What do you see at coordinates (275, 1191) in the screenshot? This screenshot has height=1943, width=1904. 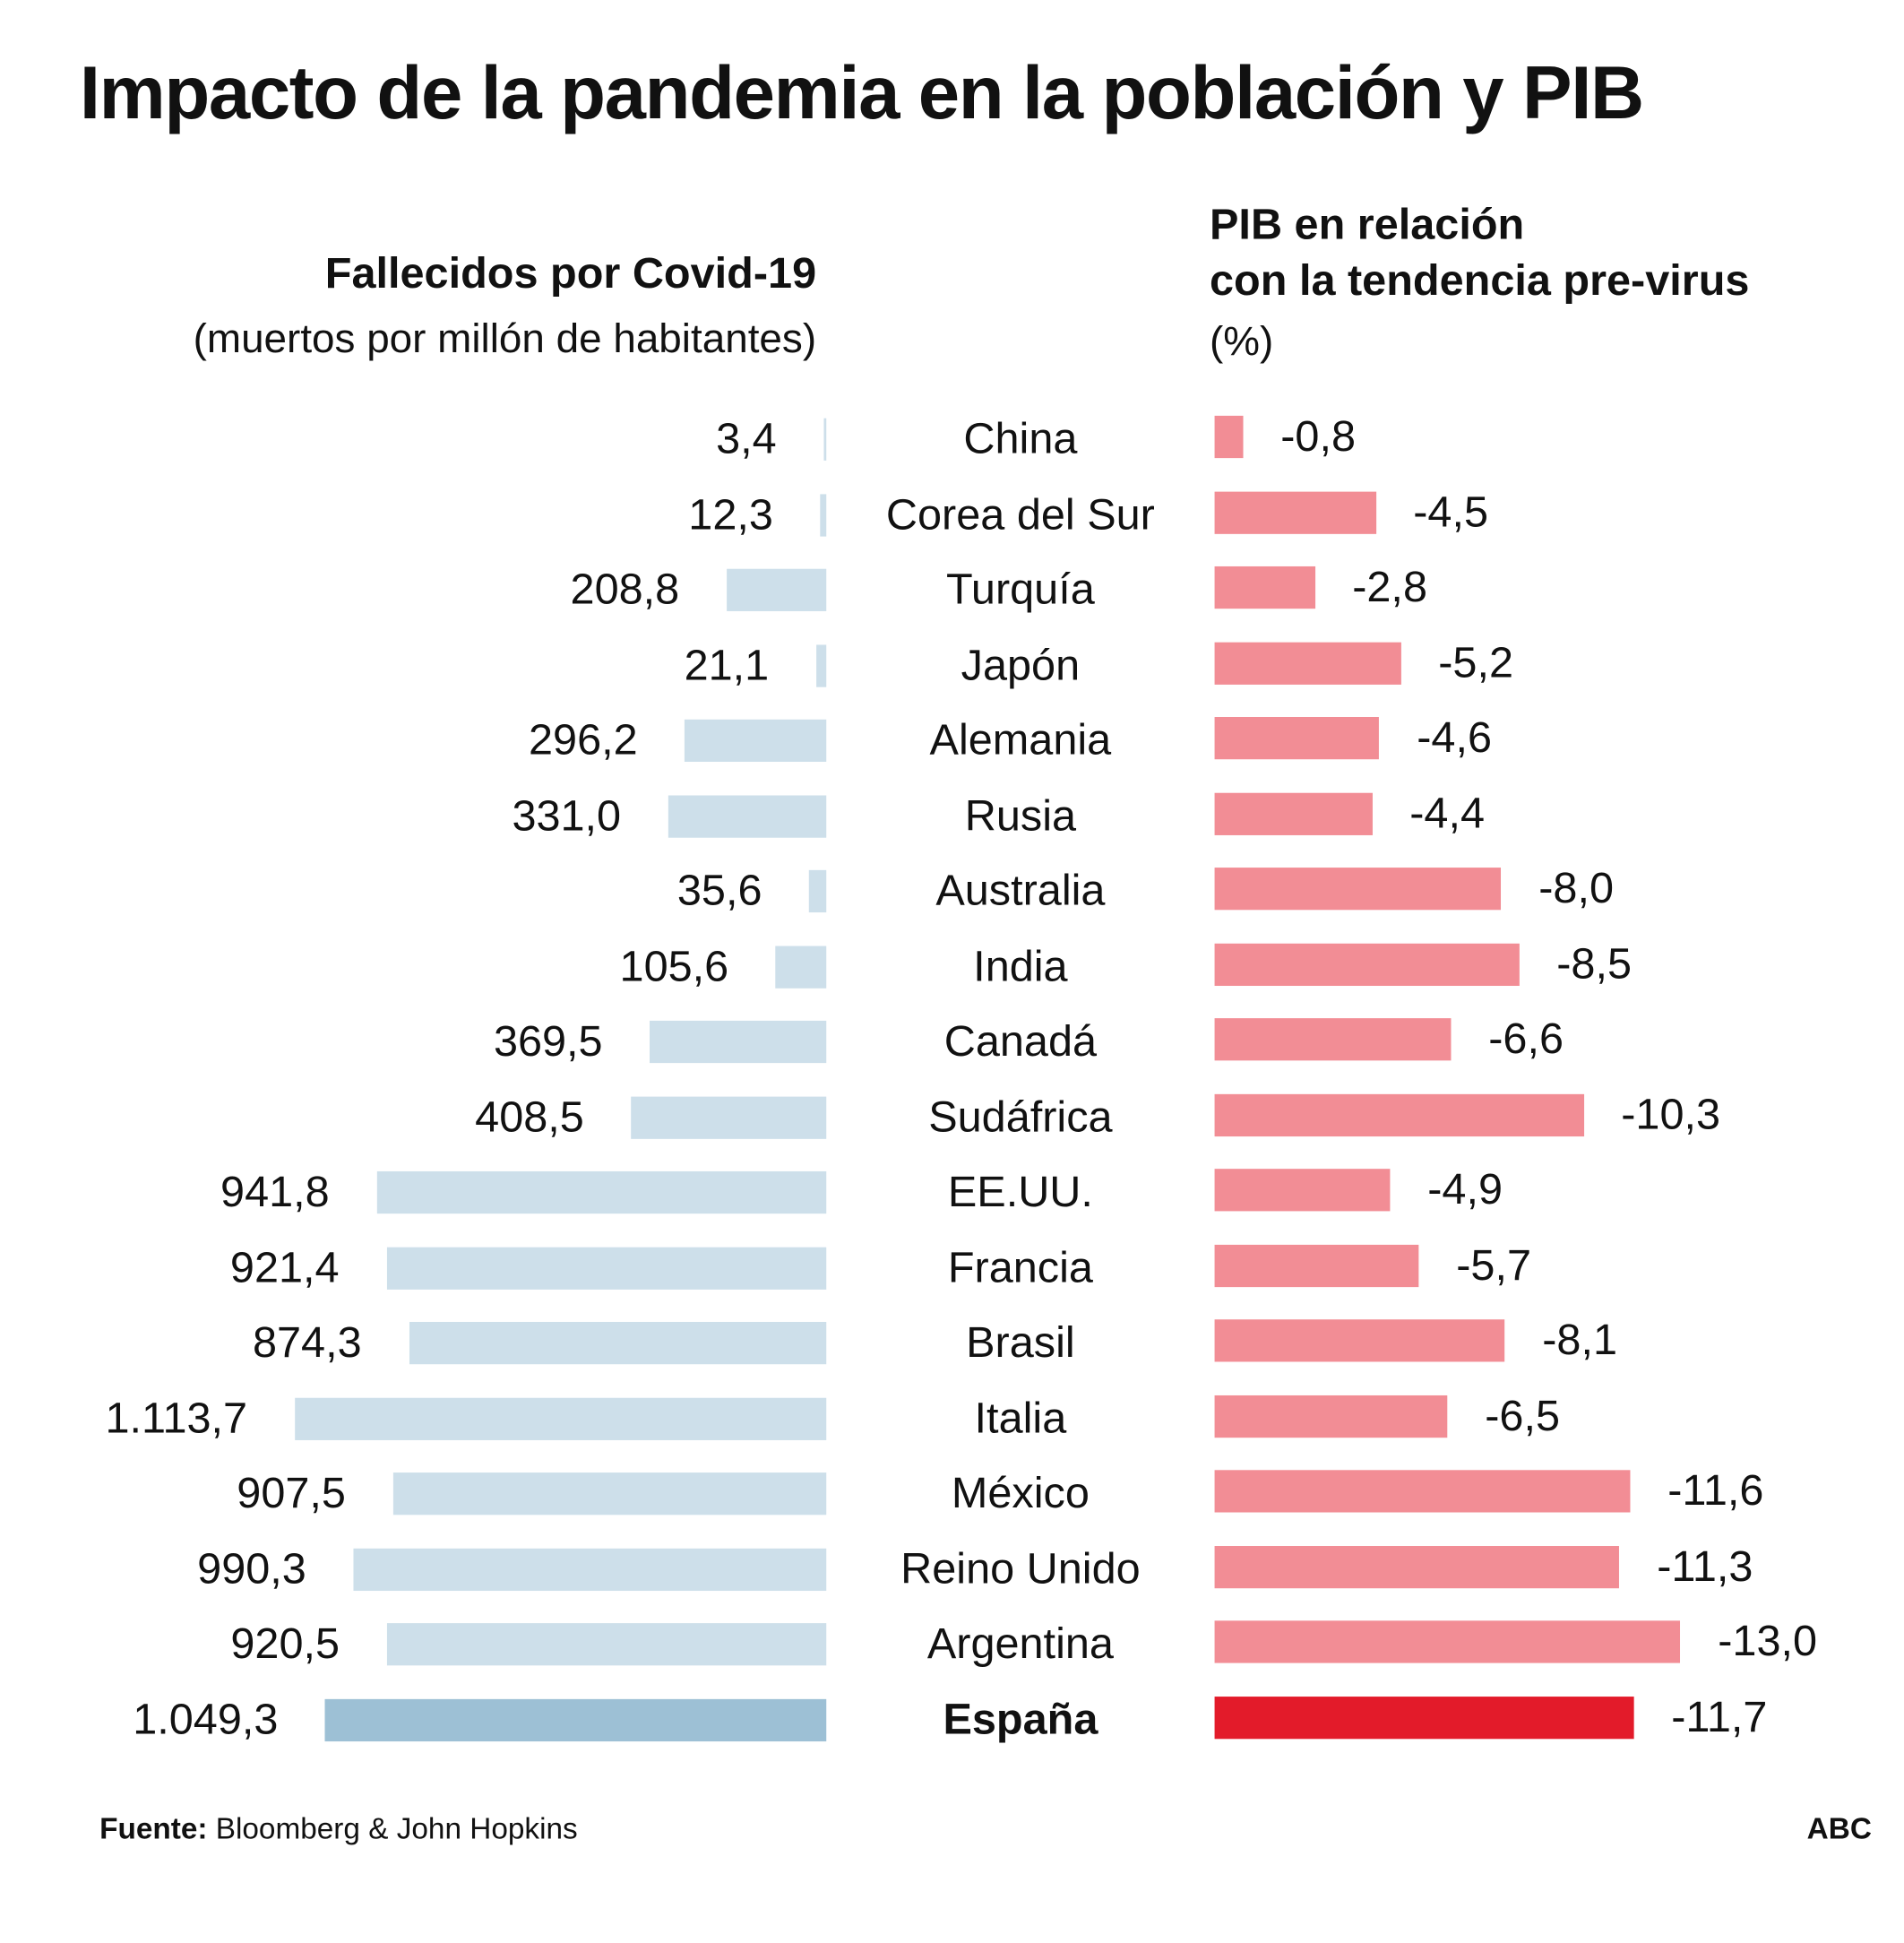 I see `left-value-label: 941,8` at bounding box center [275, 1191].